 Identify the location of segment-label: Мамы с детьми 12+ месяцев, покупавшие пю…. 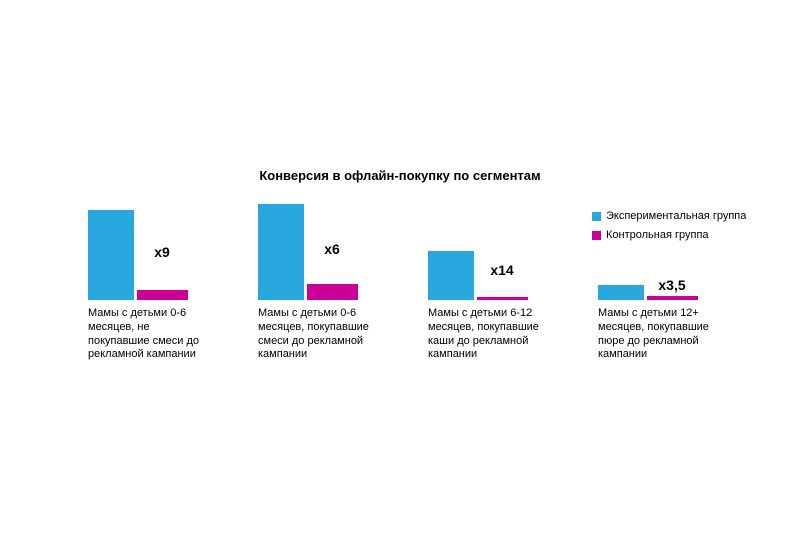
(653, 334).